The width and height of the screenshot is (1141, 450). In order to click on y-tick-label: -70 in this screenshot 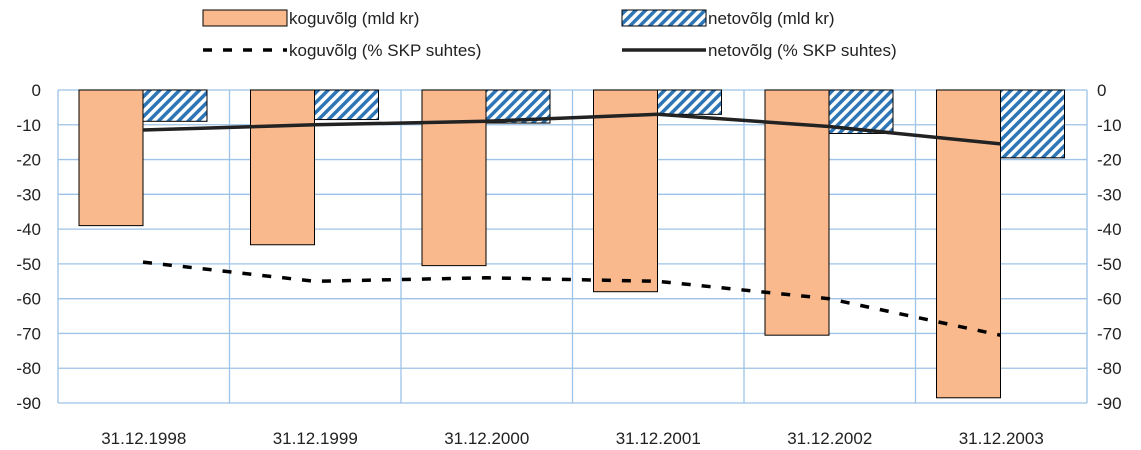, I will do `click(28, 333)`.